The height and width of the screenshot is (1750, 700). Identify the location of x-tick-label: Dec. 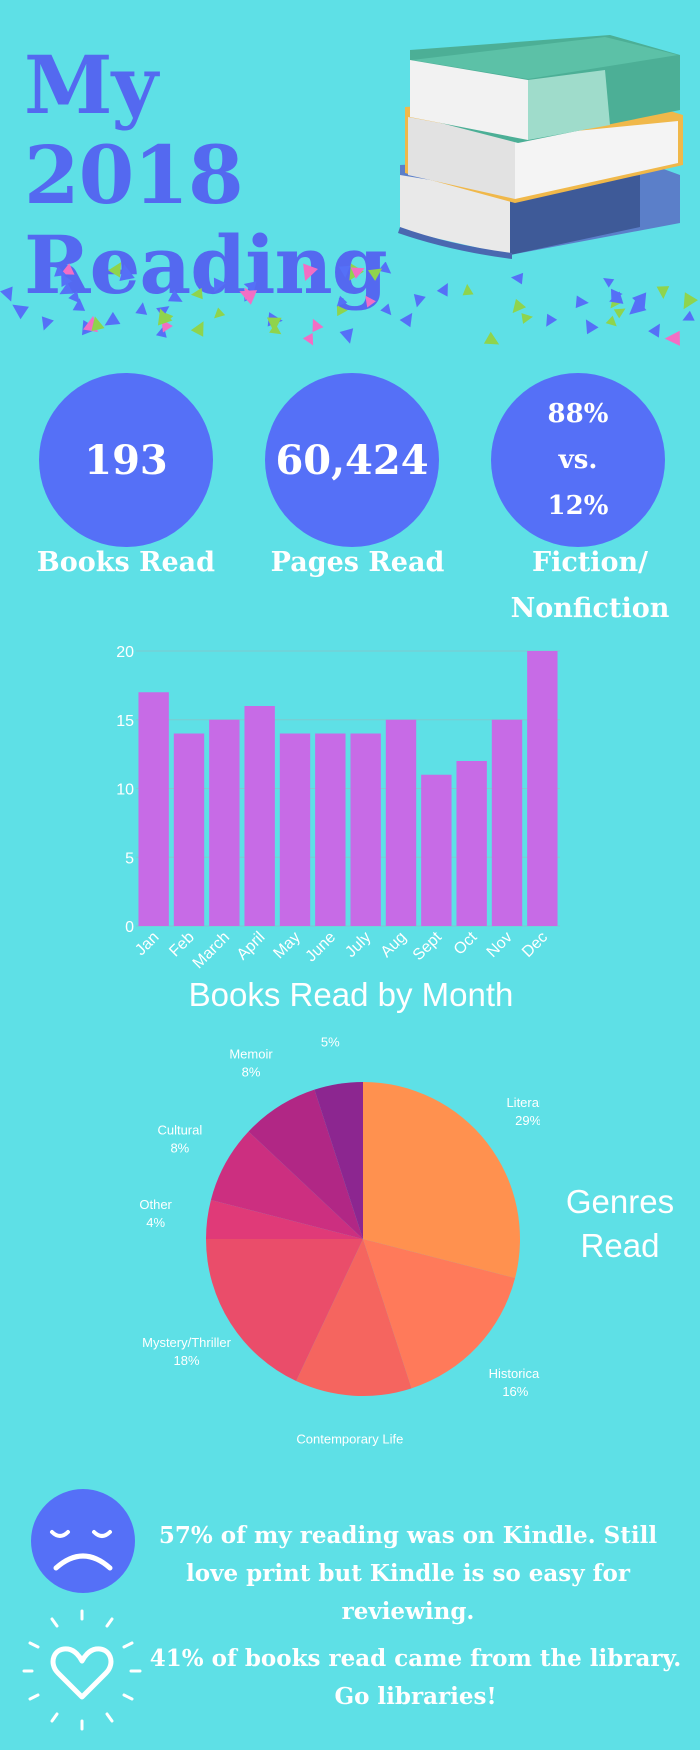
(535, 945).